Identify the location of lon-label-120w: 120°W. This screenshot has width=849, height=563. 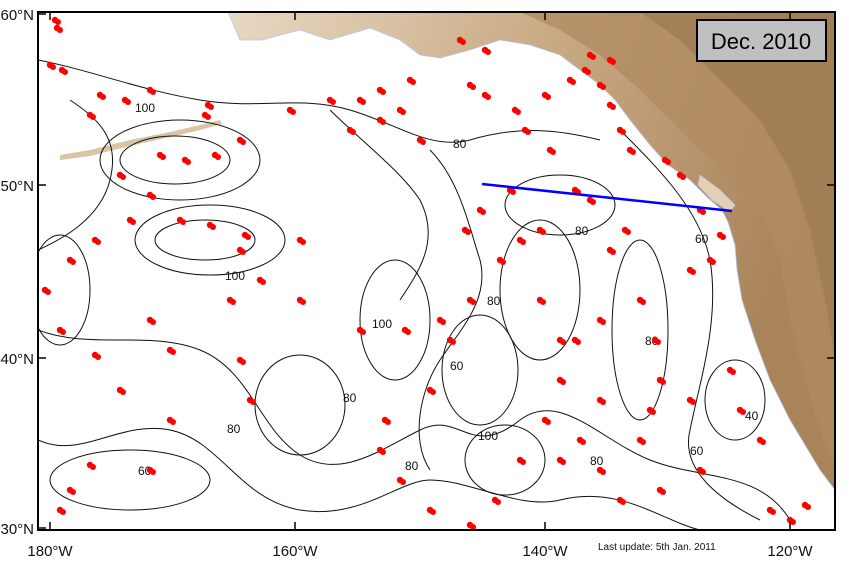
(790, 551).